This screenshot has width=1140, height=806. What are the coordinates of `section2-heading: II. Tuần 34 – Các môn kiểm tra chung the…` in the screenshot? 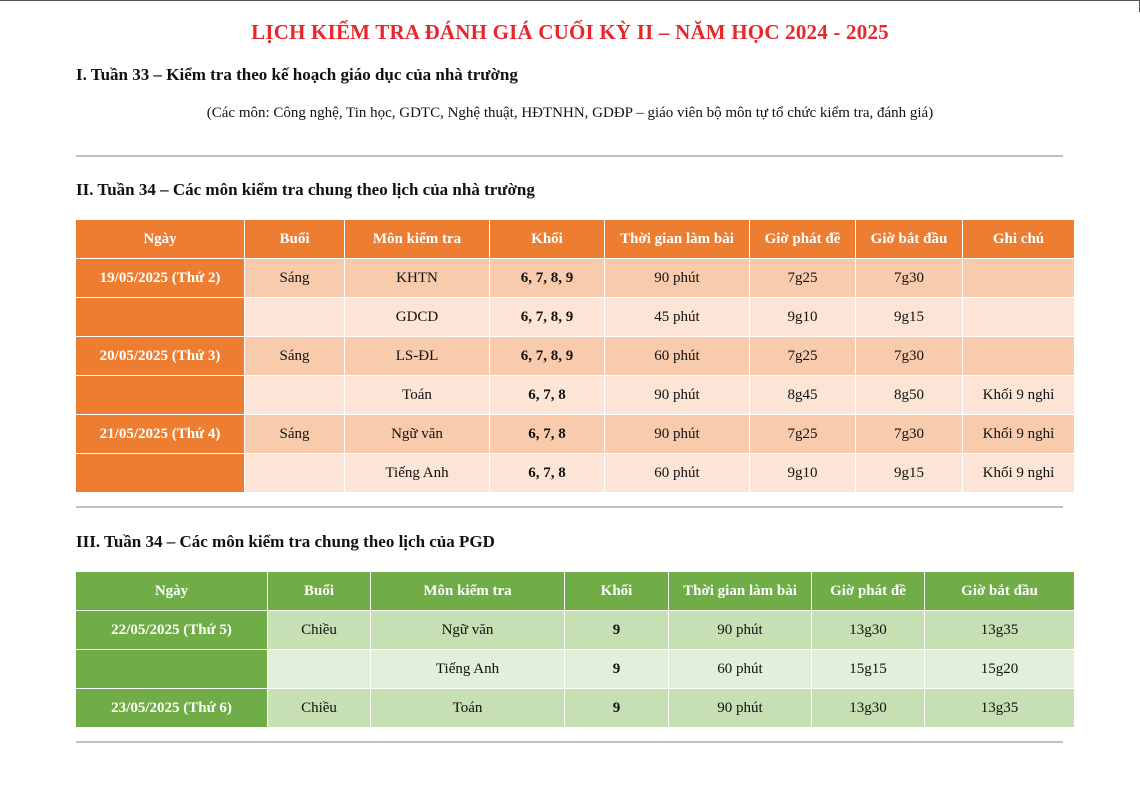 It's located at (305, 190).